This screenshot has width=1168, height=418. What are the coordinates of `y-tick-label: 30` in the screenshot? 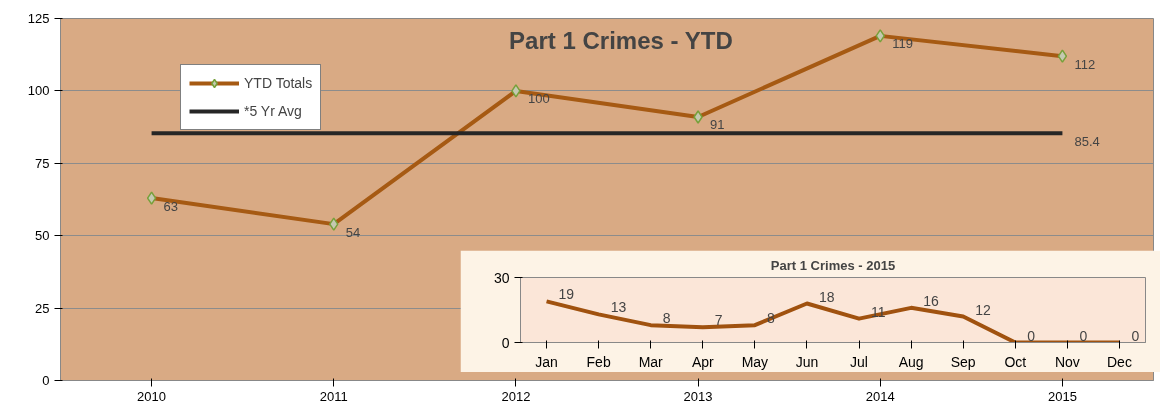 It's located at (501, 277).